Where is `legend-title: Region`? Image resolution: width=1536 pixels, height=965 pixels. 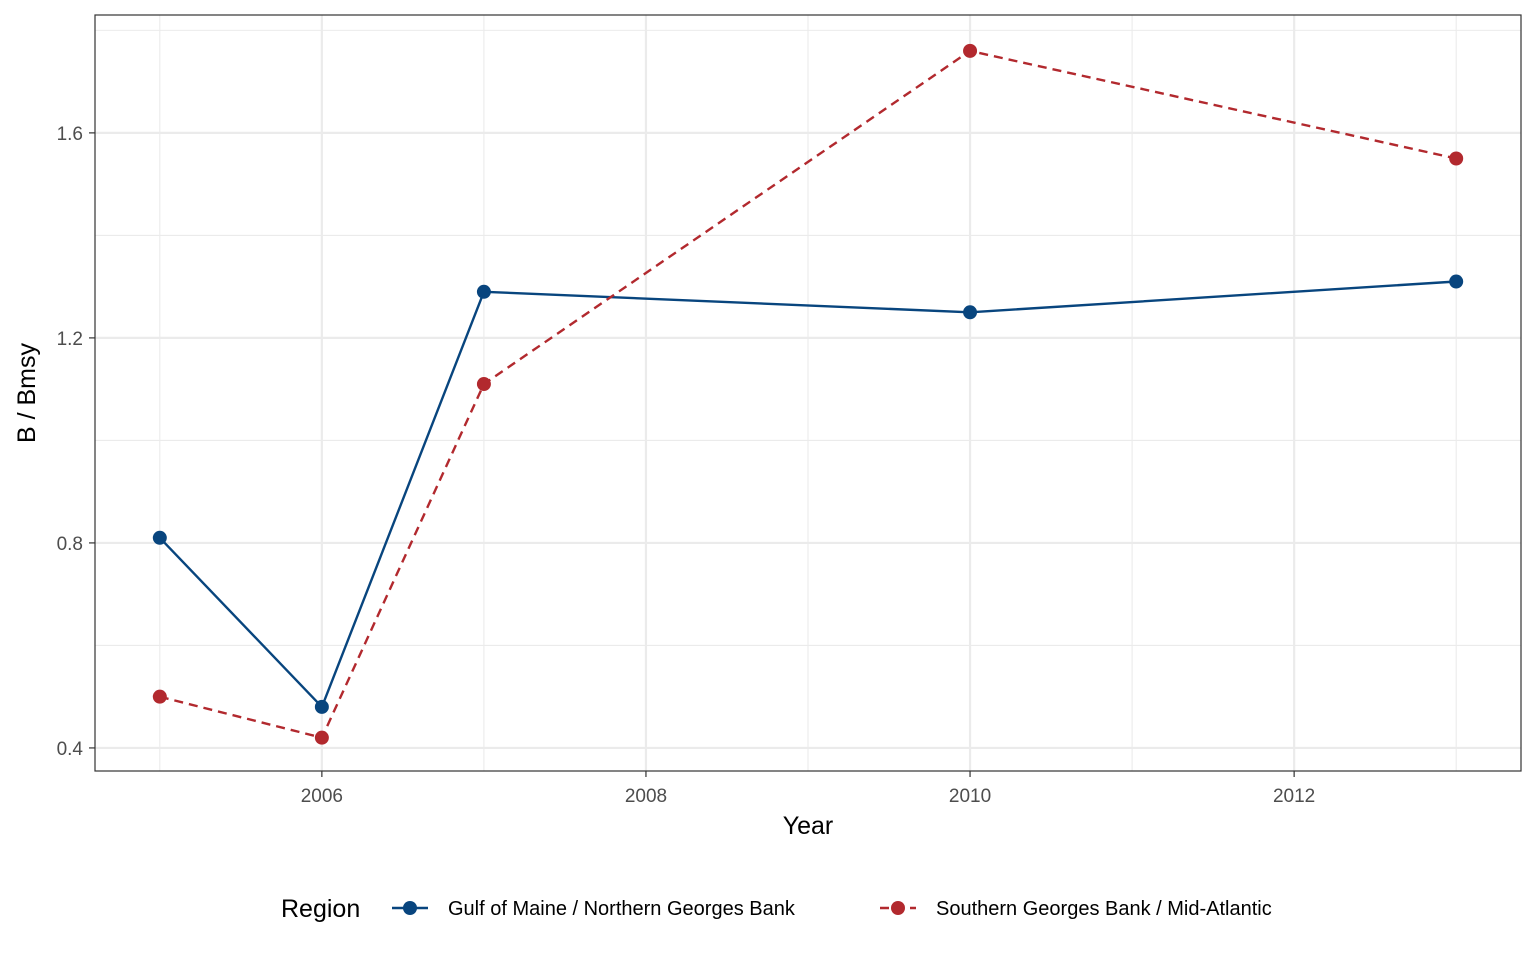 legend-title: Region is located at coordinates (320, 909).